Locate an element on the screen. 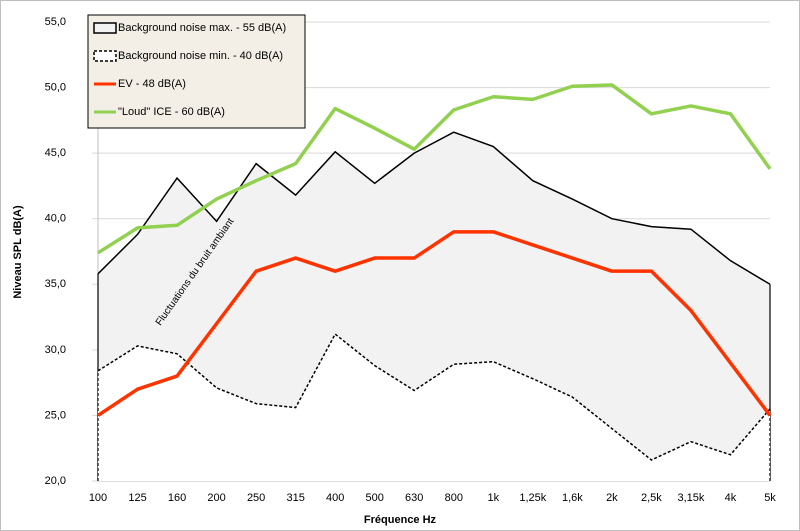  x-tick-label: 400 is located at coordinates (335, 498).